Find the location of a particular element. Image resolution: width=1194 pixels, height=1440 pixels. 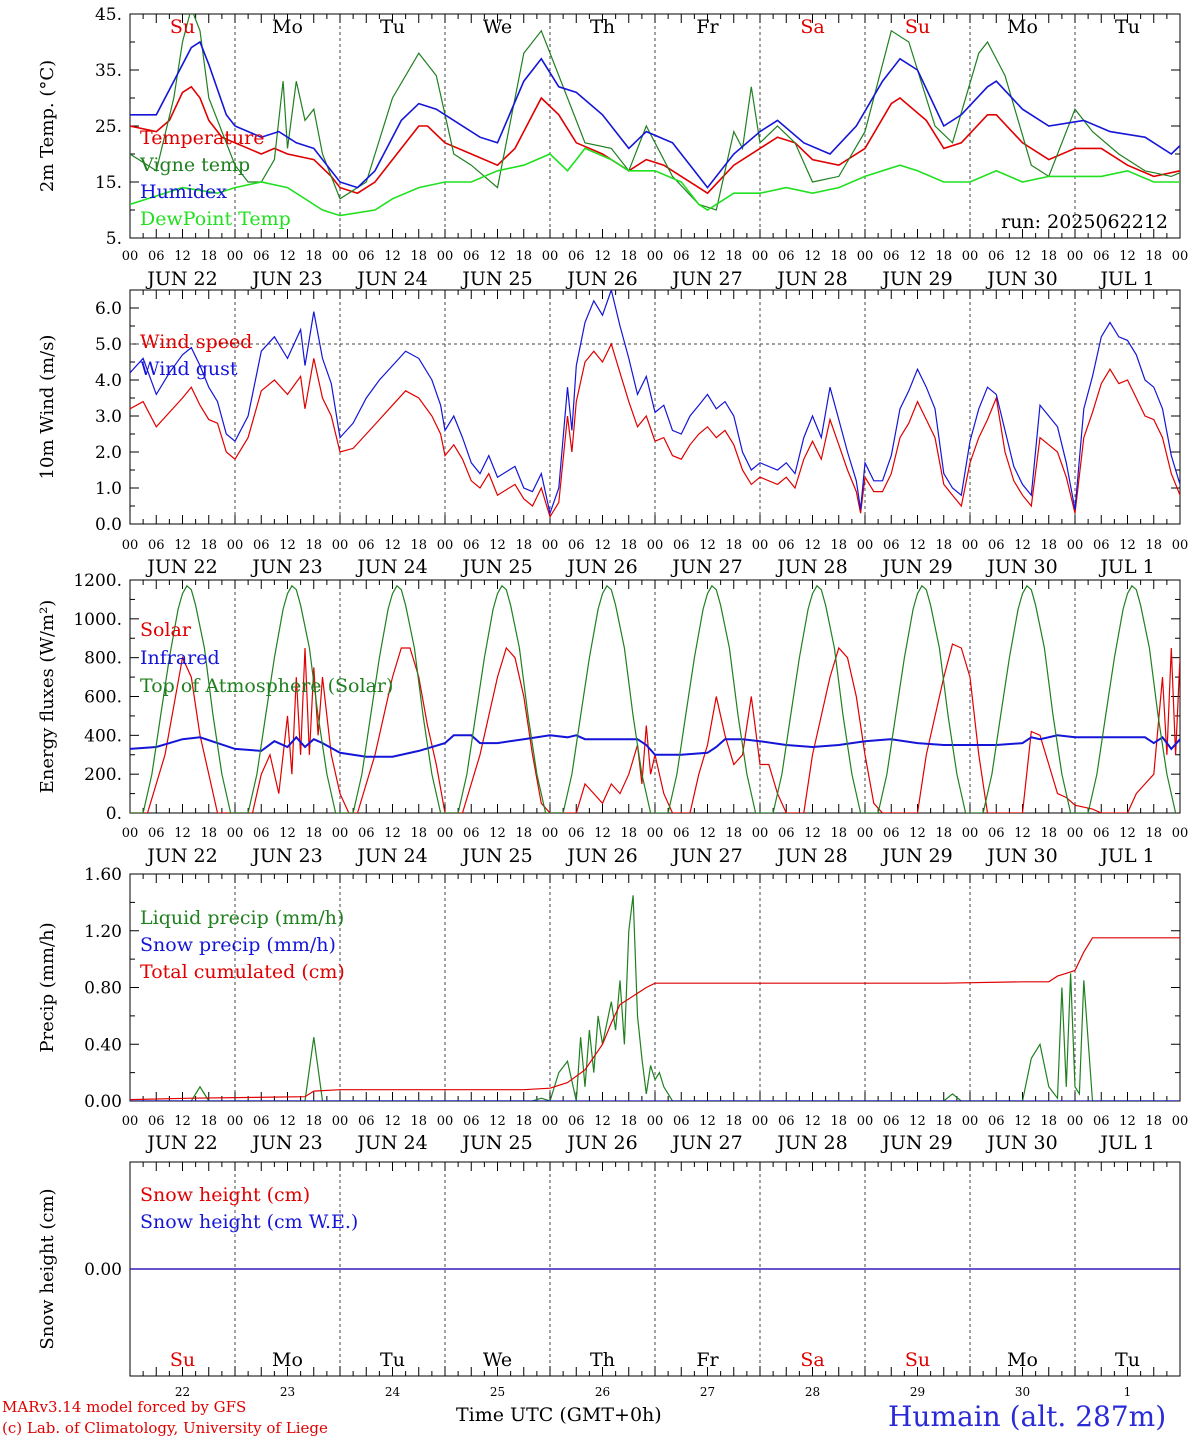

y-axis-label: Precip (mm/h) is located at coordinates (47, 987).